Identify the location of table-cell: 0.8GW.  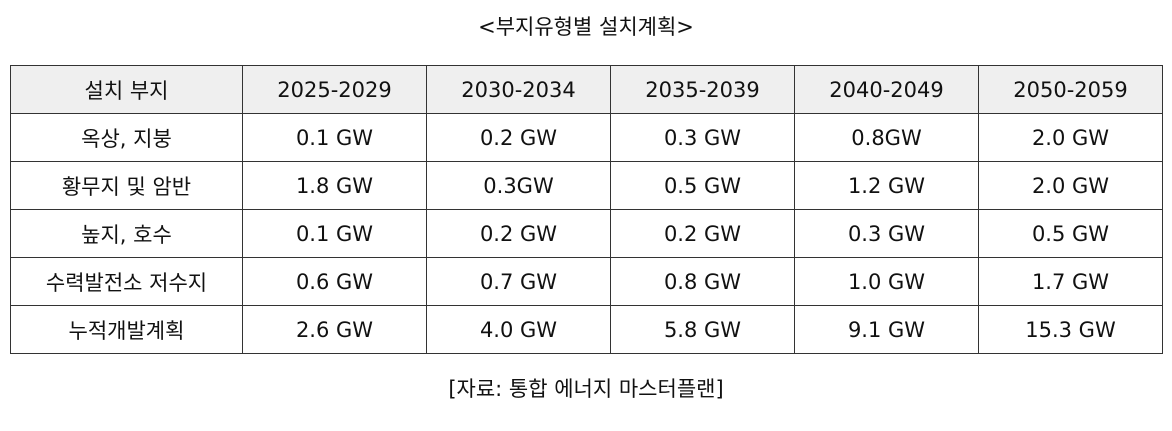
(886, 137).